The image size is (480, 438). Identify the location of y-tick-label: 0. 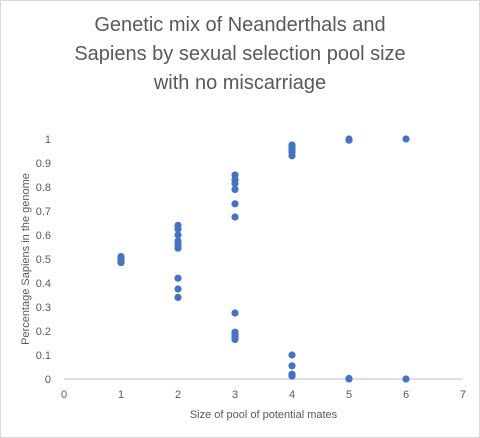
(48, 380).